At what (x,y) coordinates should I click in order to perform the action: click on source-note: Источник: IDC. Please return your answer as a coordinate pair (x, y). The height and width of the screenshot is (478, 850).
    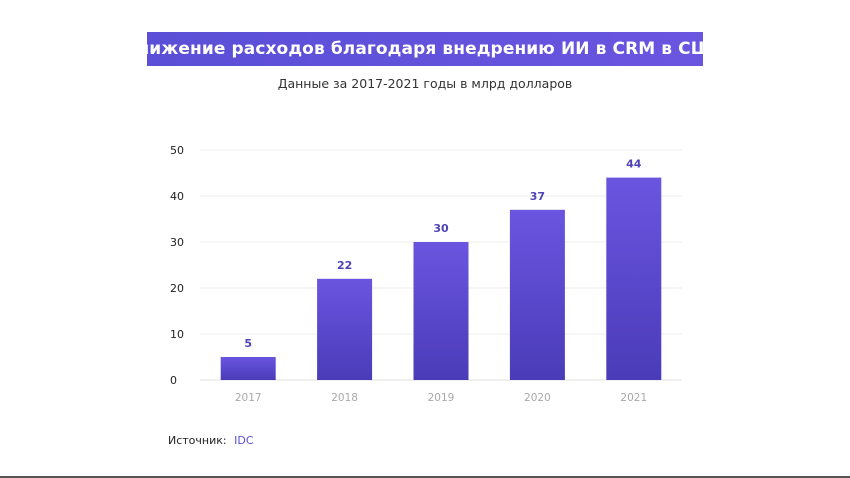
    Looking at the image, I should click on (211, 440).